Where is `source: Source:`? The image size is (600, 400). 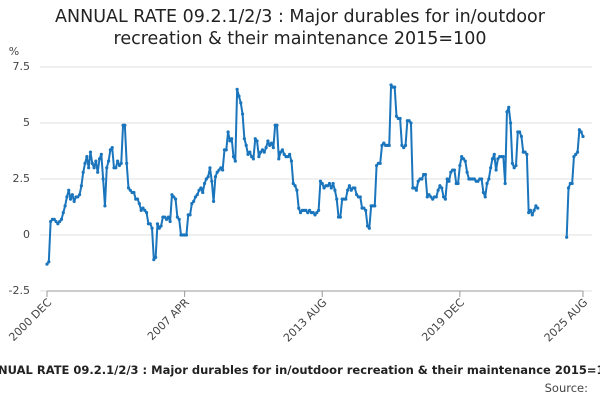 source: Source: is located at coordinates (566, 388).